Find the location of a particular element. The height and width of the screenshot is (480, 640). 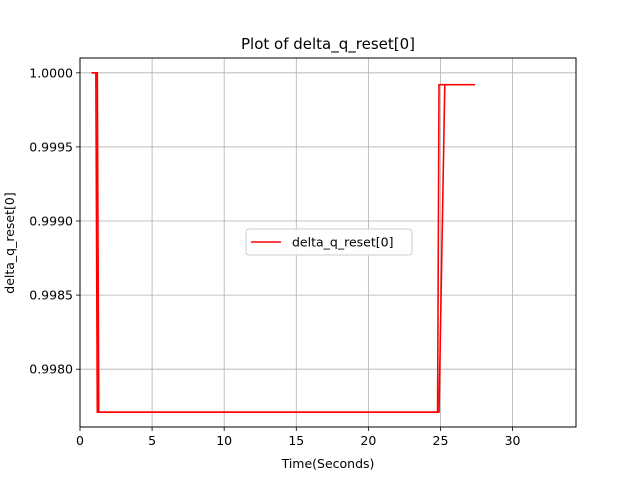

x-tick-label: 30 is located at coordinates (513, 440).